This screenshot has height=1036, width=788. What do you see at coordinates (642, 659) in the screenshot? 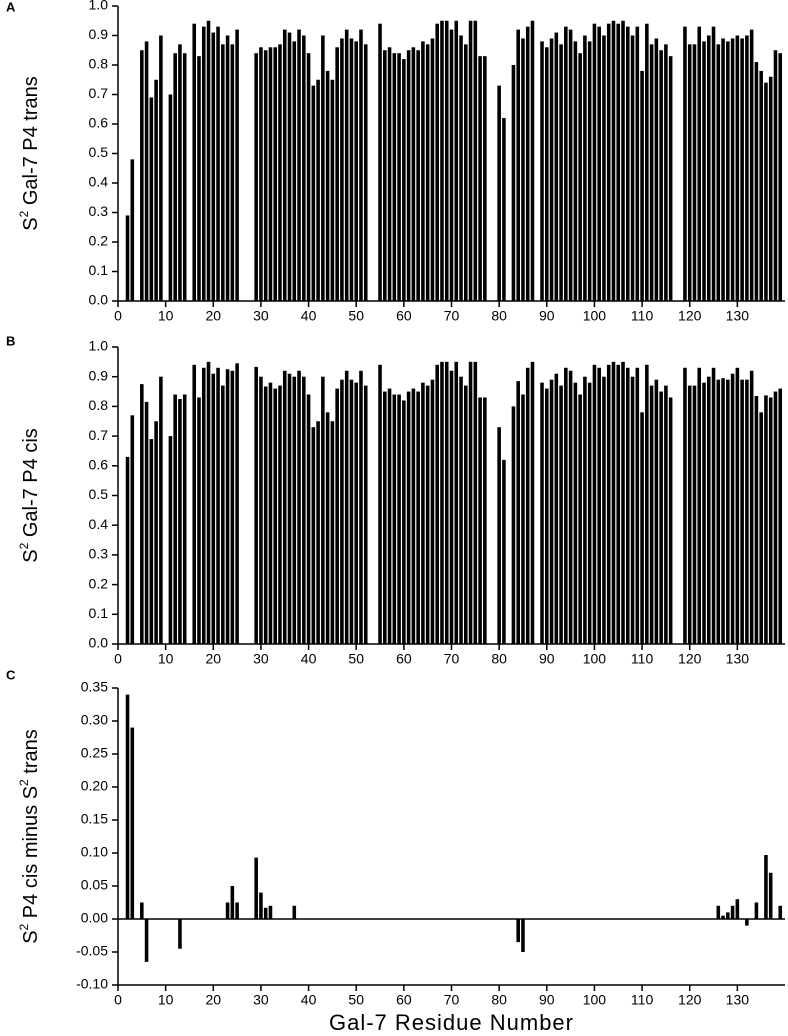
I see `x-tick-label: 110` at bounding box center [642, 659].